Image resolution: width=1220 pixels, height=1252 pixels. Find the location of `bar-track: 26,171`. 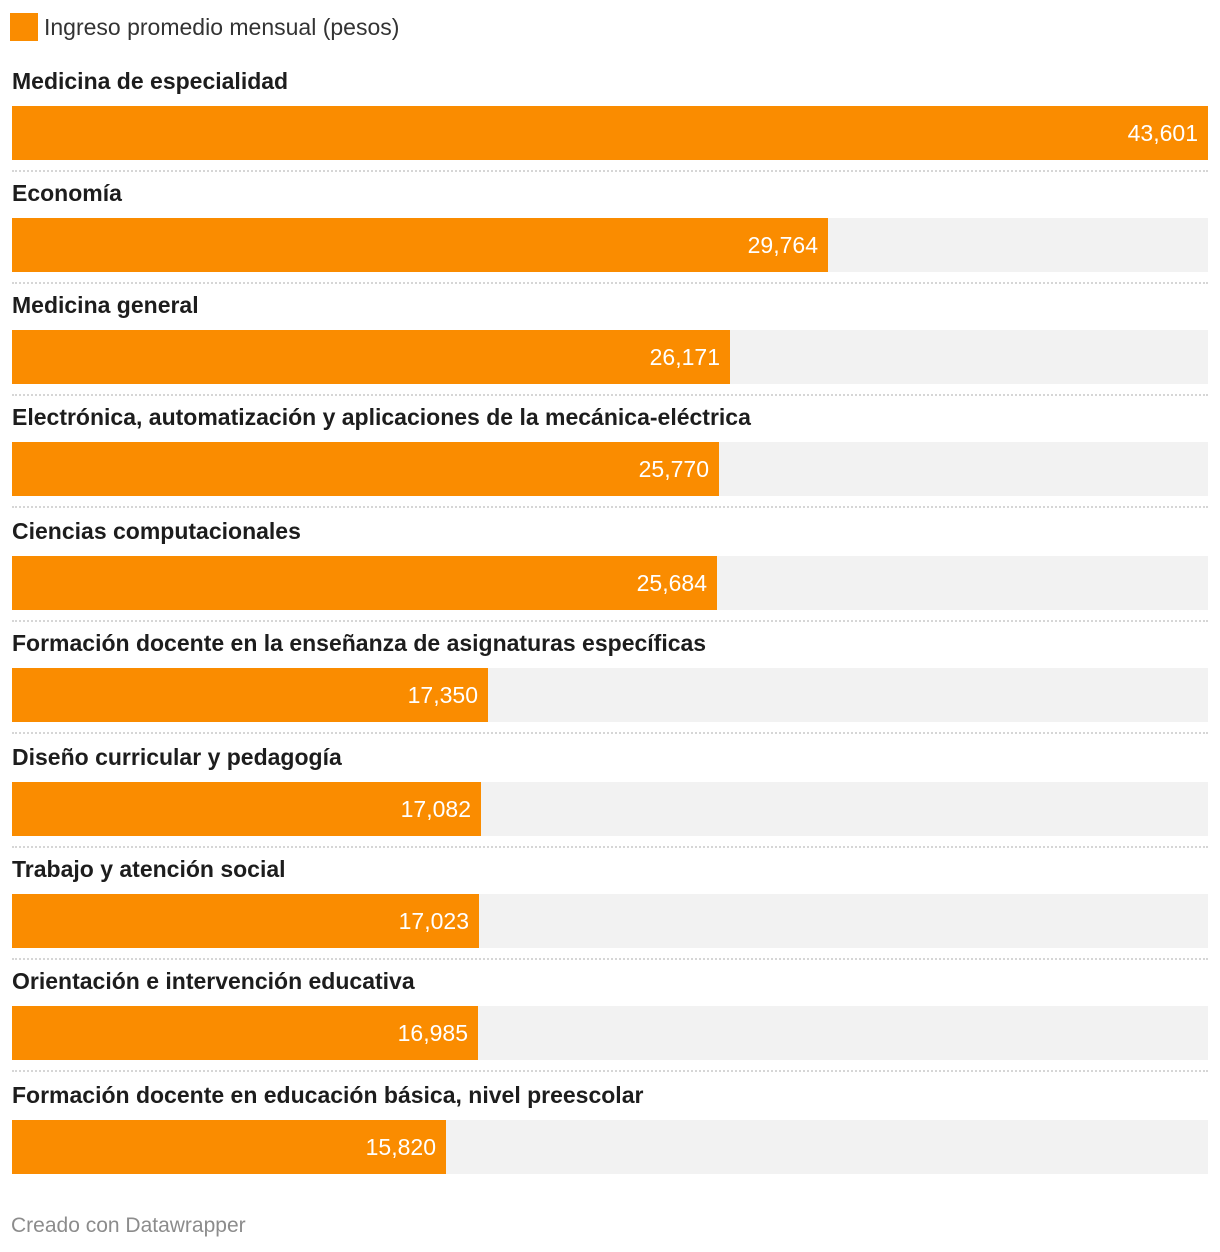

bar-track: 26,171 is located at coordinates (610, 357).